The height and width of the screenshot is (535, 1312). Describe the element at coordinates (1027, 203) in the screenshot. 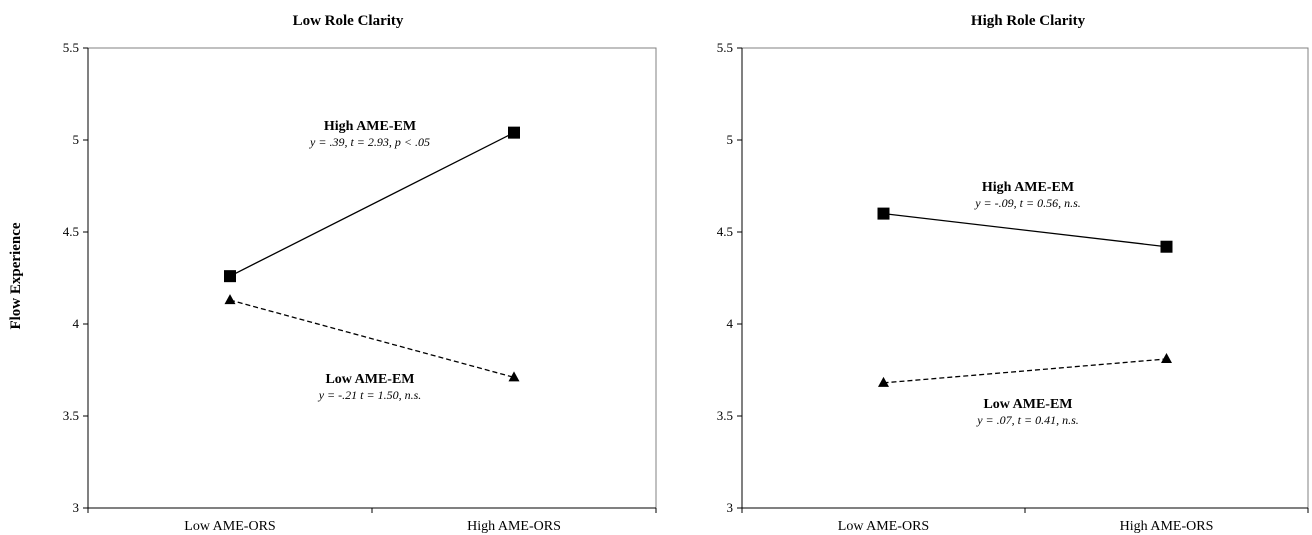

I see `annotation-stat-high-ame-em: y = -.09, t = 0.56, n.s.` at that location.